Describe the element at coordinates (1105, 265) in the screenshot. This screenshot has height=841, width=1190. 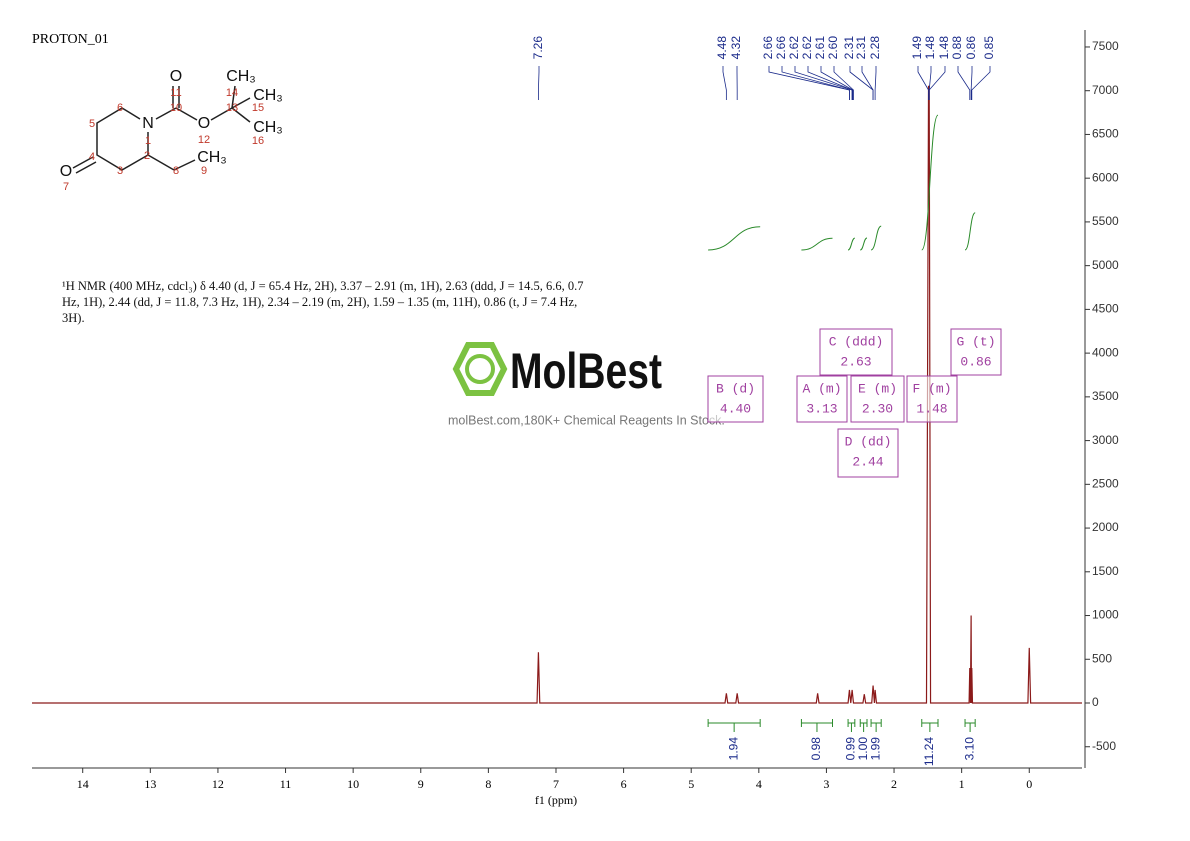
I see `y-tick-label: 5000` at that location.